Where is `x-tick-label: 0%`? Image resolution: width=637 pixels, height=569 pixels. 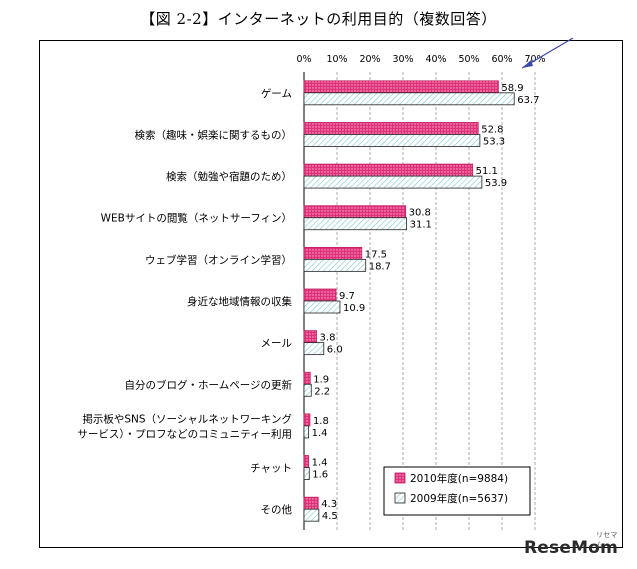 x-tick-label: 0% is located at coordinates (303, 59).